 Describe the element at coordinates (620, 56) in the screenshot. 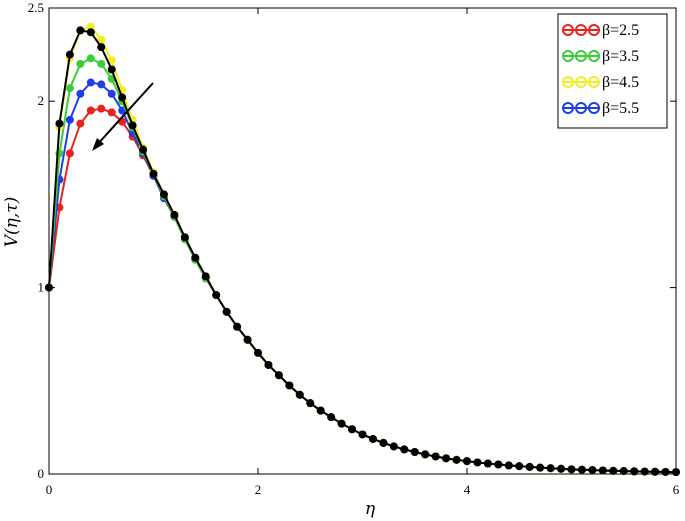

I see `legend-label: β=3.5` at that location.